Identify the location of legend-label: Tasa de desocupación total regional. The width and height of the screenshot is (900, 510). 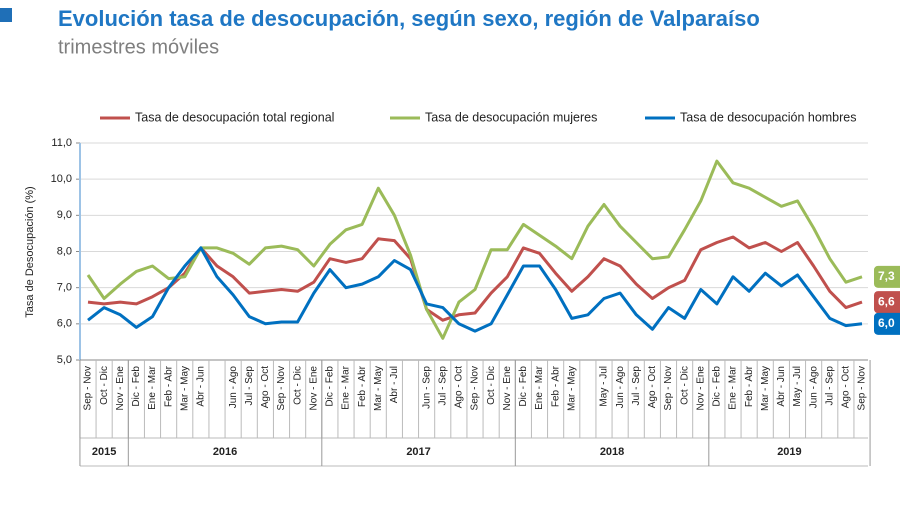
(234, 117).